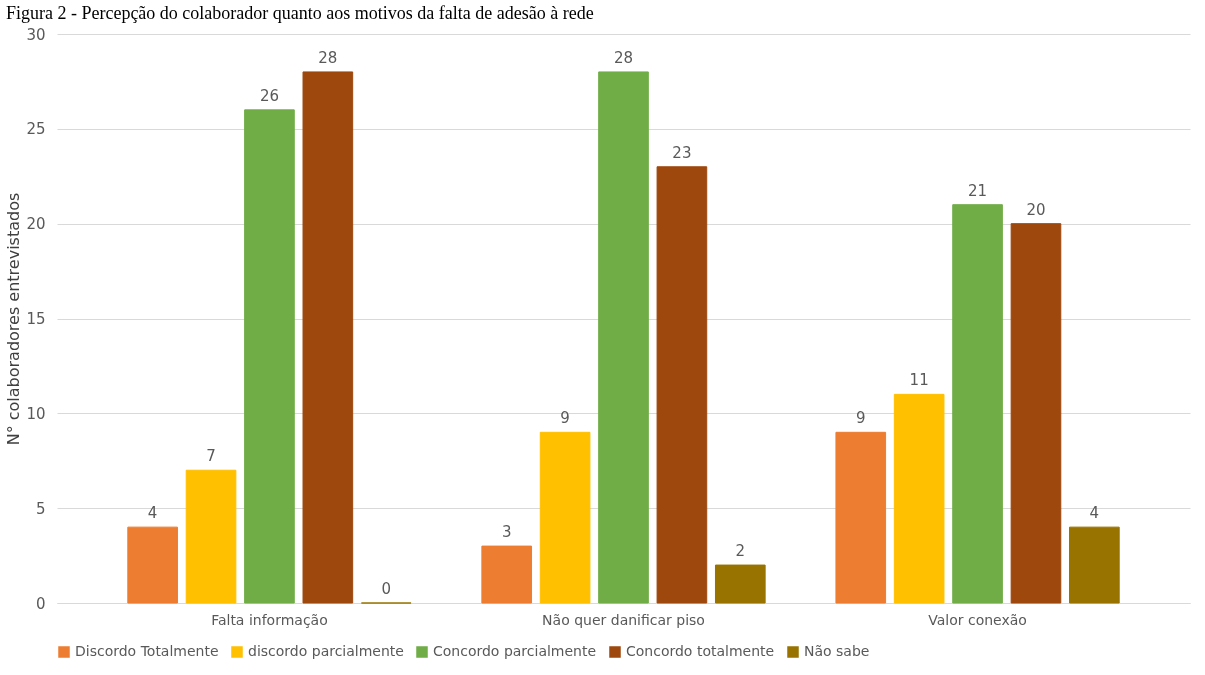  Describe the element at coordinates (147, 651) in the screenshot. I see `legend-label: Discordo Totalmente` at that location.